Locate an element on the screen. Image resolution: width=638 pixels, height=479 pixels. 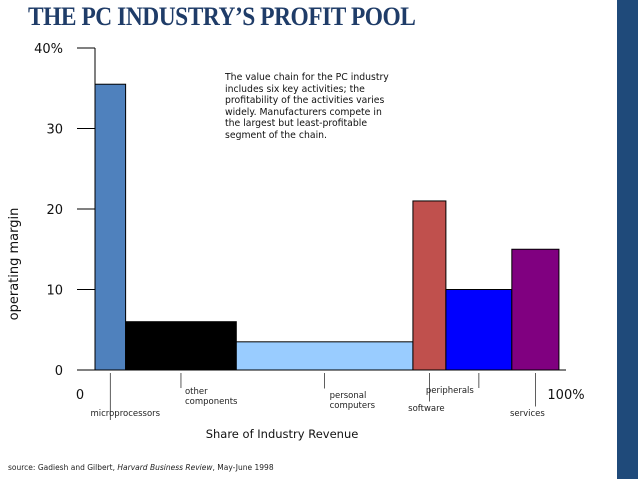
source-prefix: source: Gadiesh and Gilbert, is located at coordinates (63, 467).